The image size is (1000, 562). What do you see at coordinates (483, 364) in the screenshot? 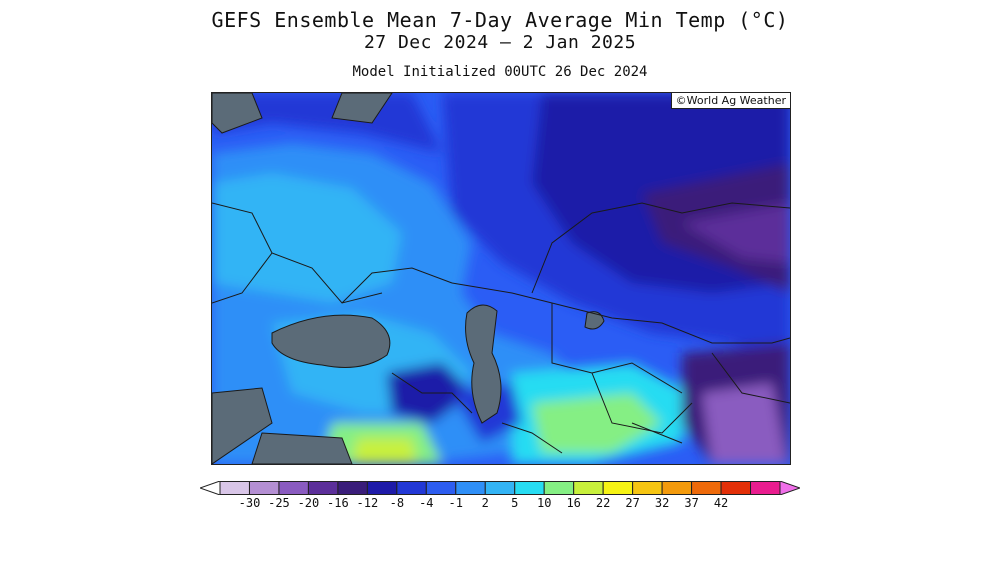
I see `caspian-sea` at bounding box center [483, 364].